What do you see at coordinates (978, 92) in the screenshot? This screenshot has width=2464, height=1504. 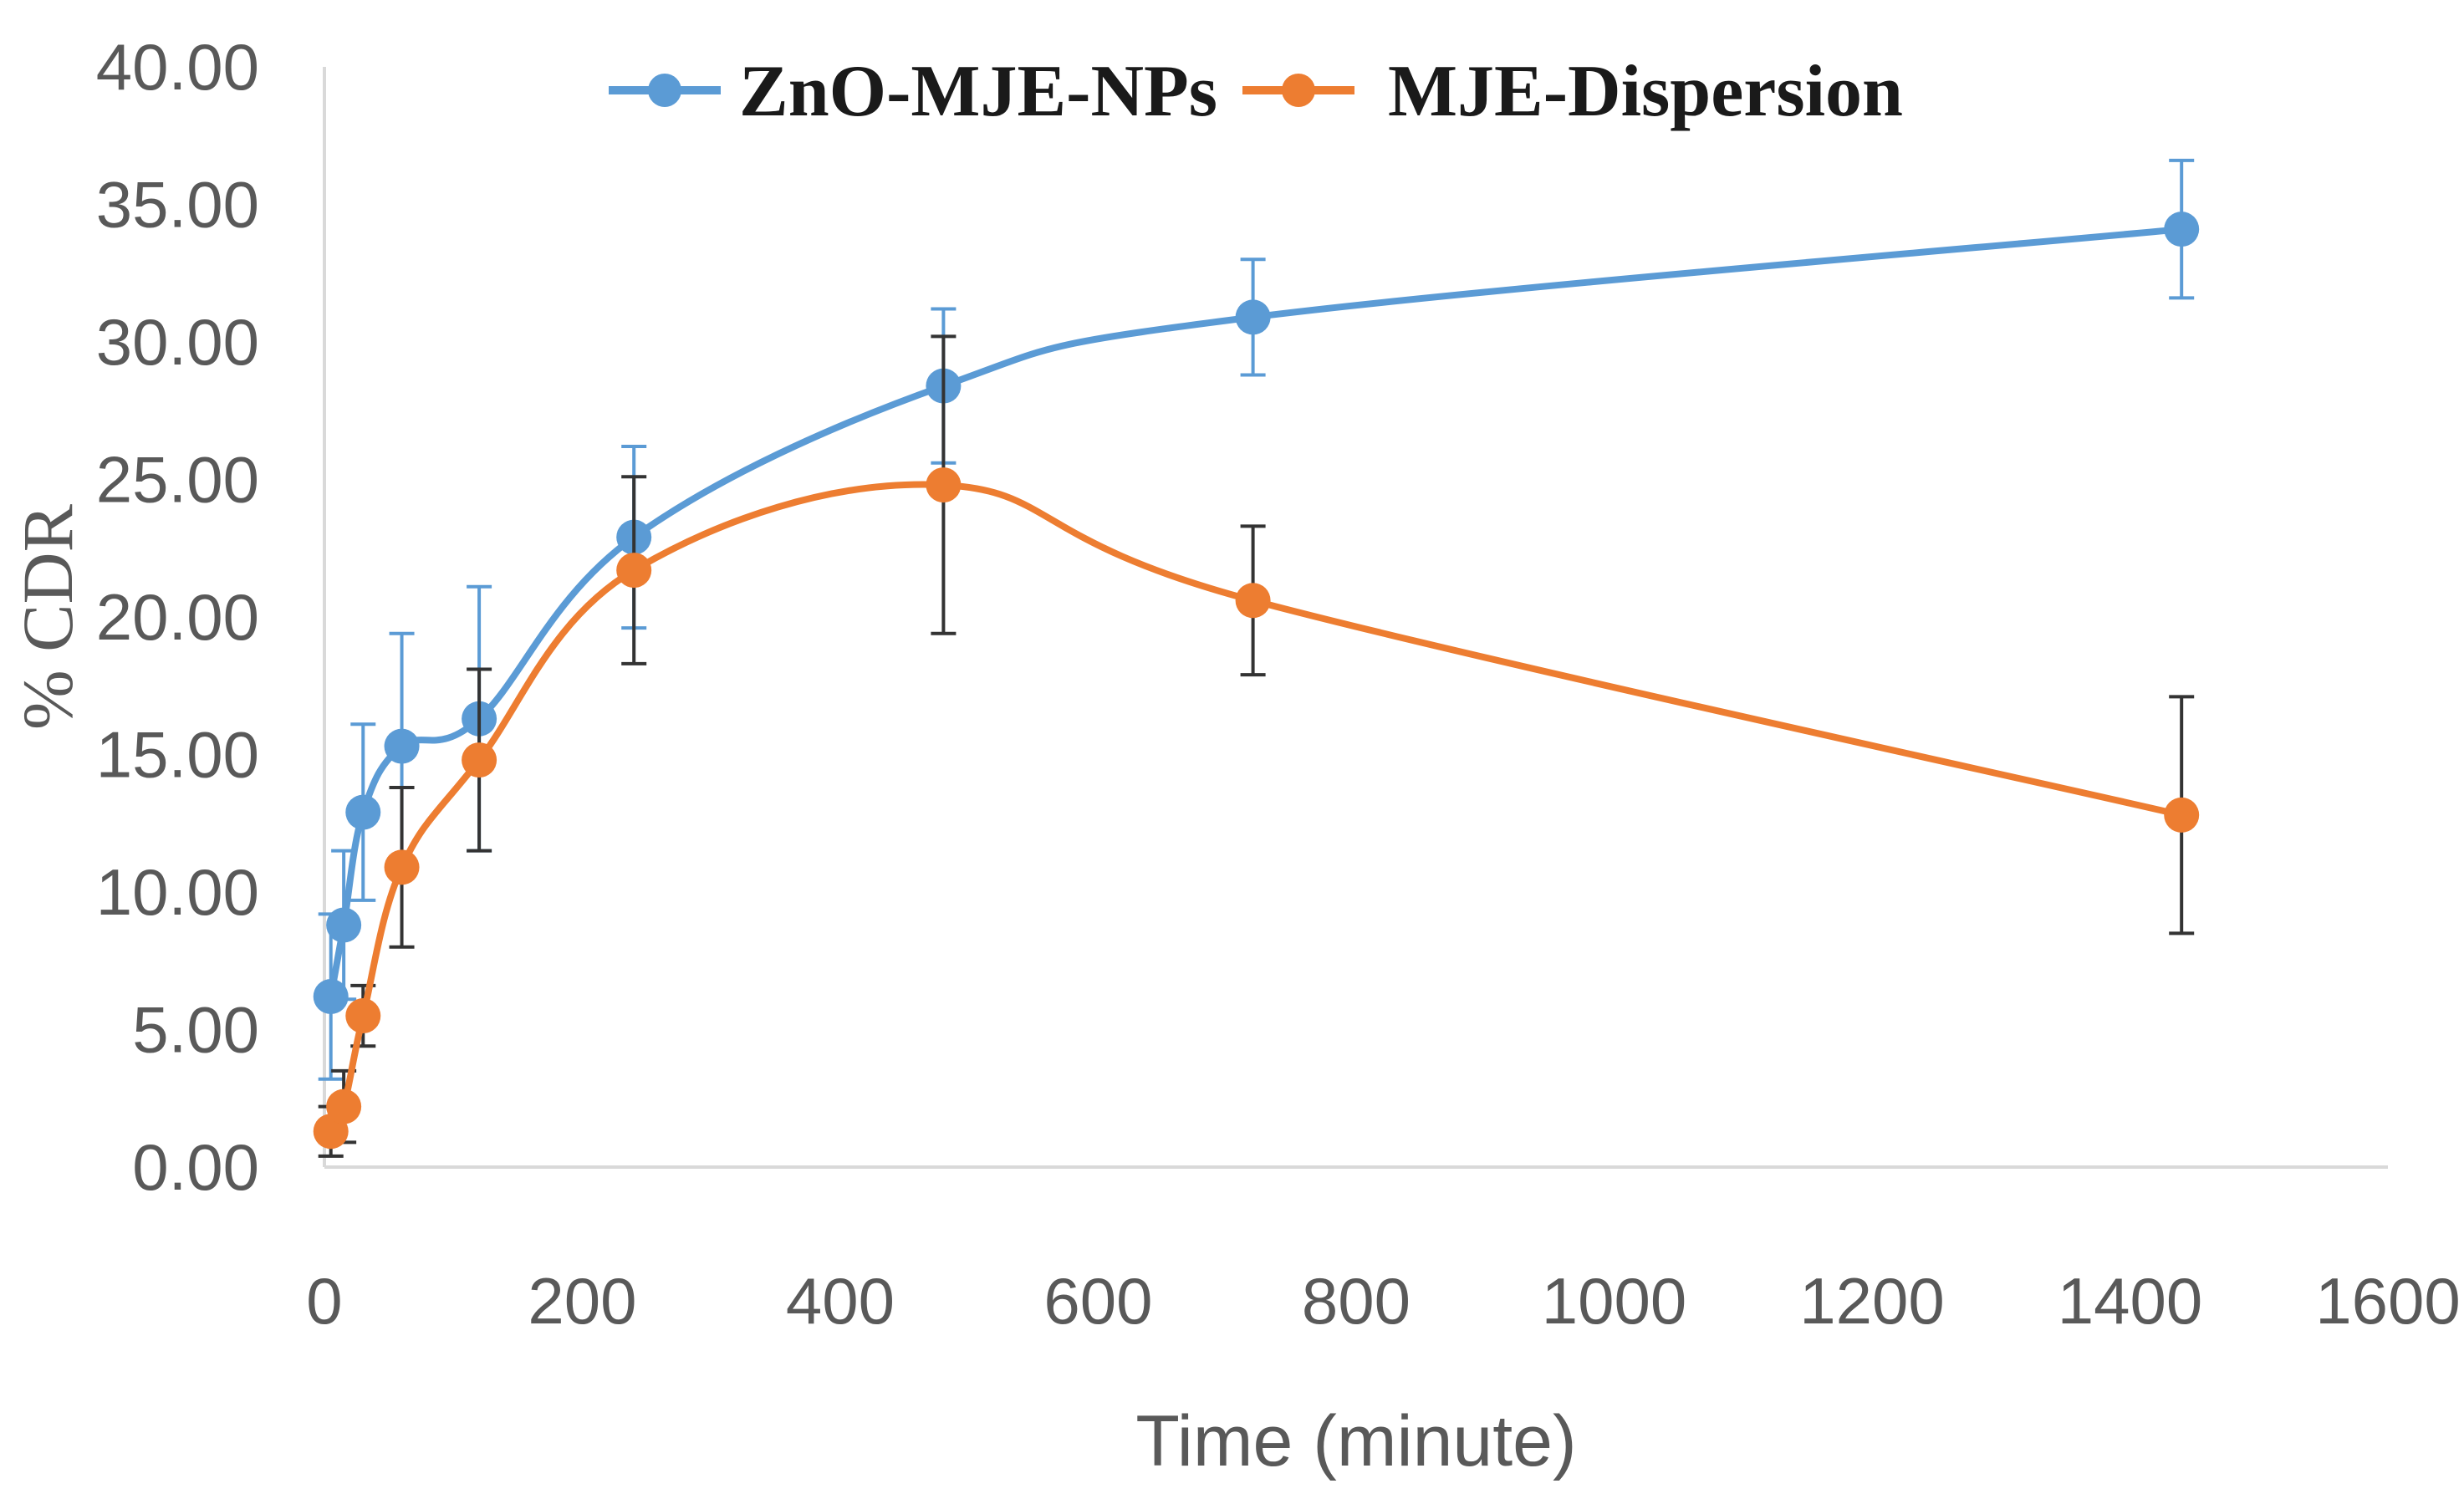 I see `legend-label-zno-mje-nps: ZnO-MJE-NPs` at bounding box center [978, 92].